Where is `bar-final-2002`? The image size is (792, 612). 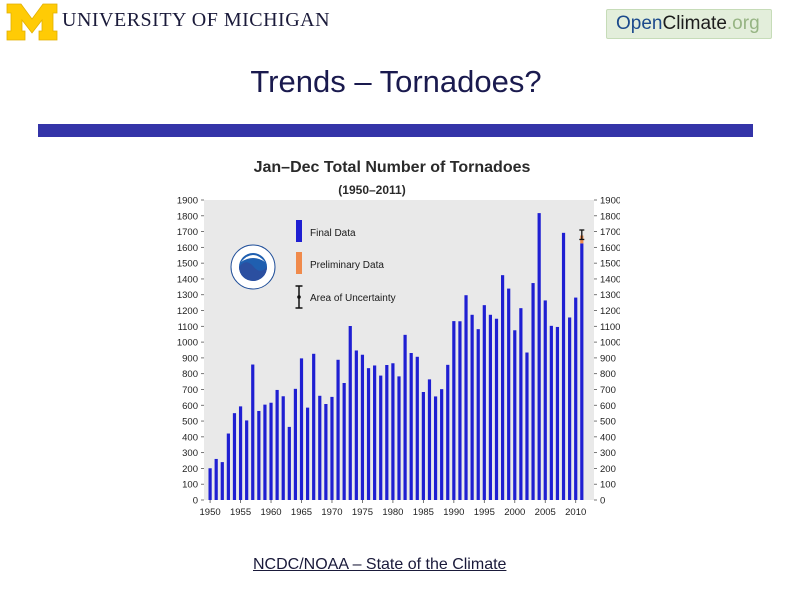 bar-final-2002 is located at coordinates (527, 426).